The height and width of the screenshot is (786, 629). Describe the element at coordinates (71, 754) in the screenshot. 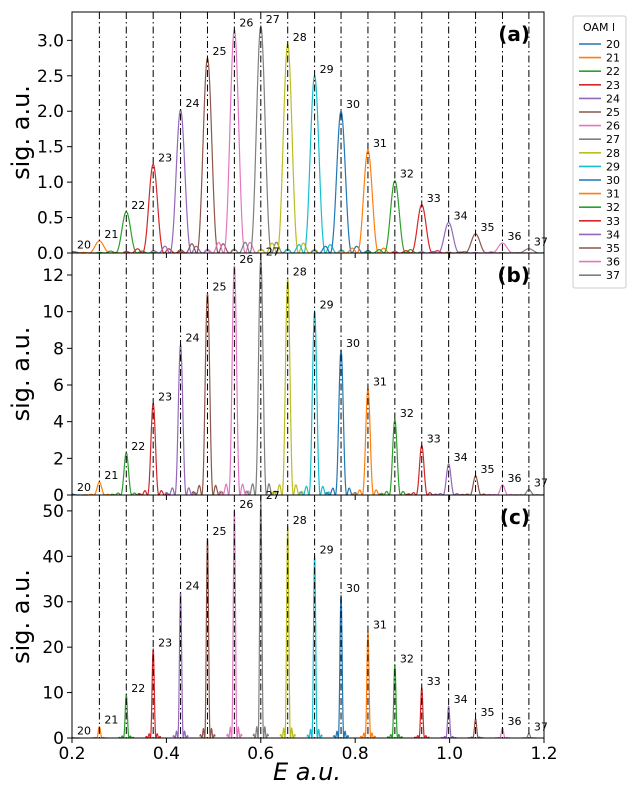

I see `x-tick-label: 0.2` at that location.